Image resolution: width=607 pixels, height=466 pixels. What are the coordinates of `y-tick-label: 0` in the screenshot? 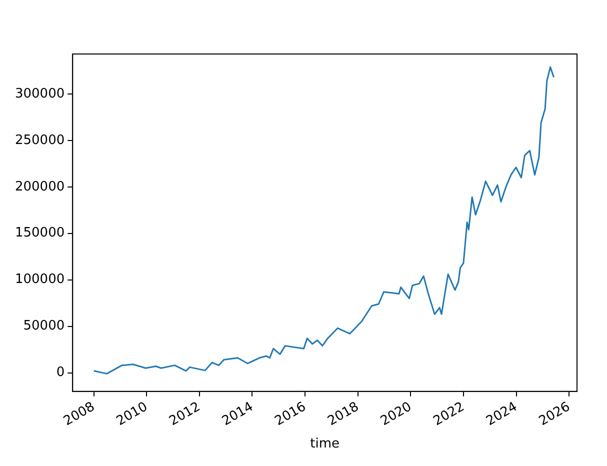 It's located at (60, 372).